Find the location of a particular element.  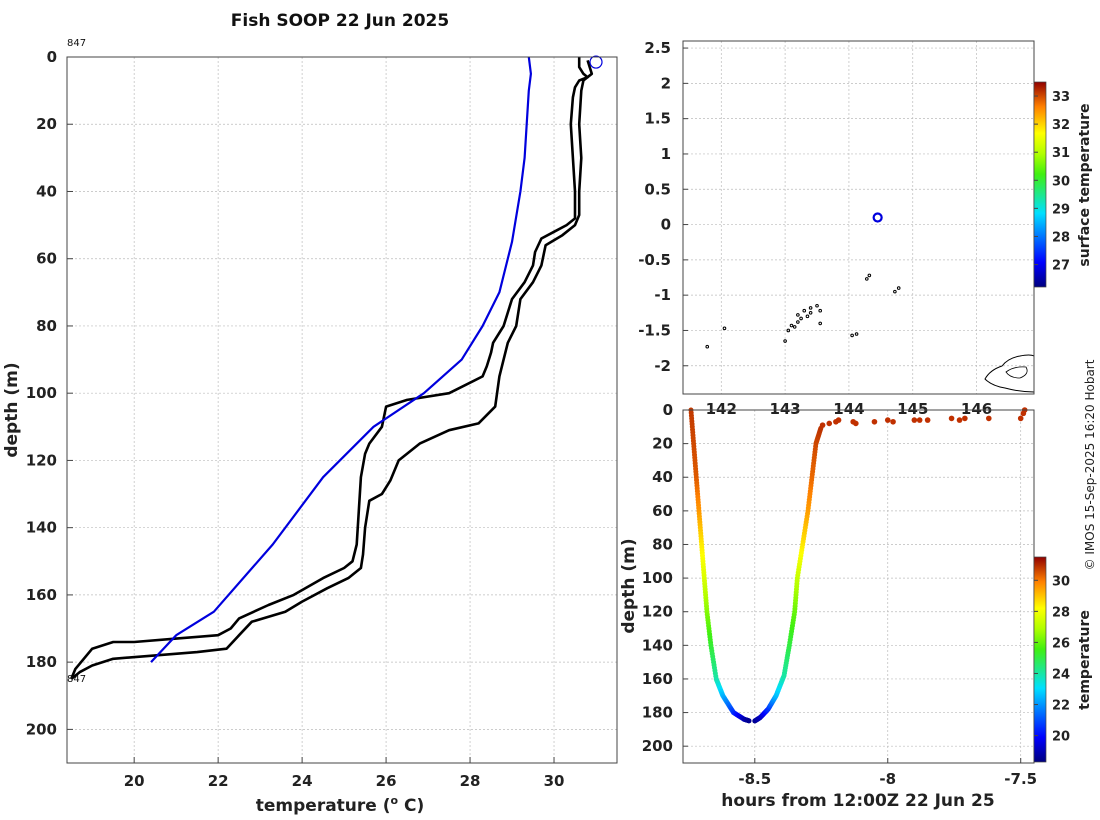

profile-x-tick-label: 26 is located at coordinates (386, 781).